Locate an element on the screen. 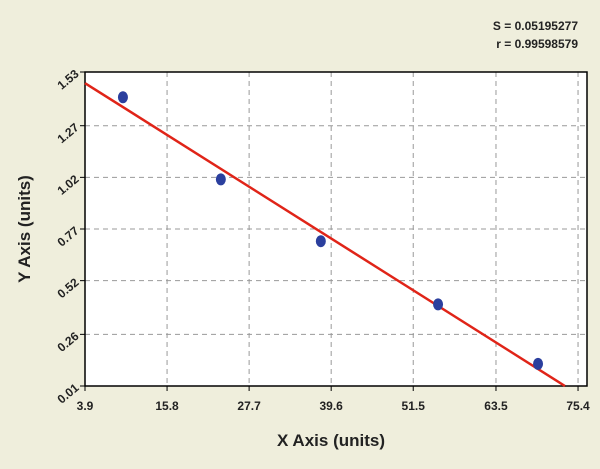 The width and height of the screenshot is (600, 469). x-tick-label: 15.8 is located at coordinates (167, 406).